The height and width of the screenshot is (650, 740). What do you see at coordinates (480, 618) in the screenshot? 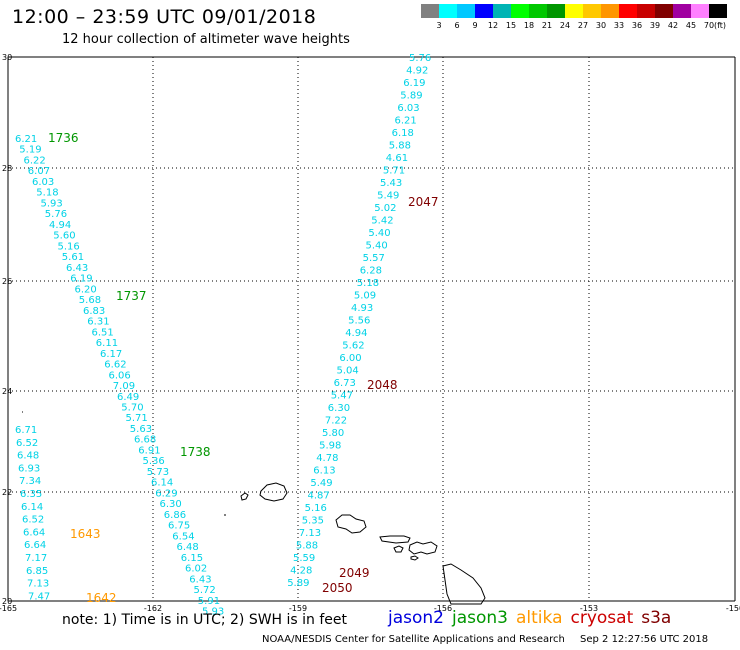
I see `satellite-legend-item: jason3` at bounding box center [480, 618].